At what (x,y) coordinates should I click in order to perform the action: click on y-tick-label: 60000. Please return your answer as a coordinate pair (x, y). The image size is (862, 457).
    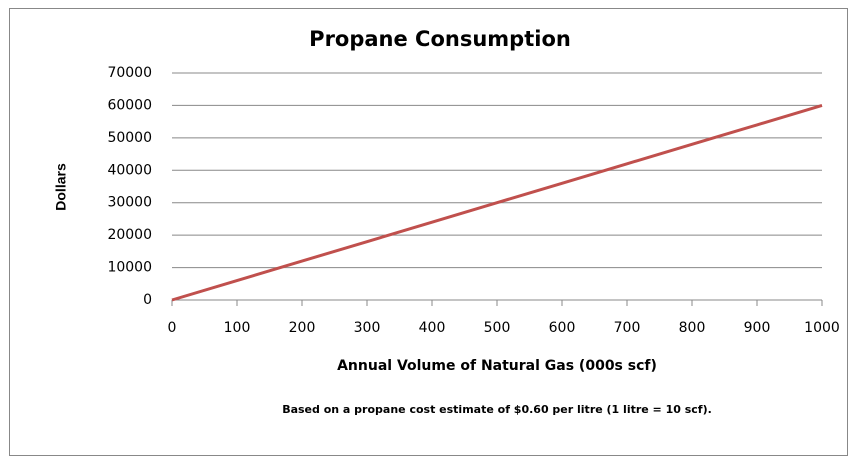
    Looking at the image, I should click on (129, 105).